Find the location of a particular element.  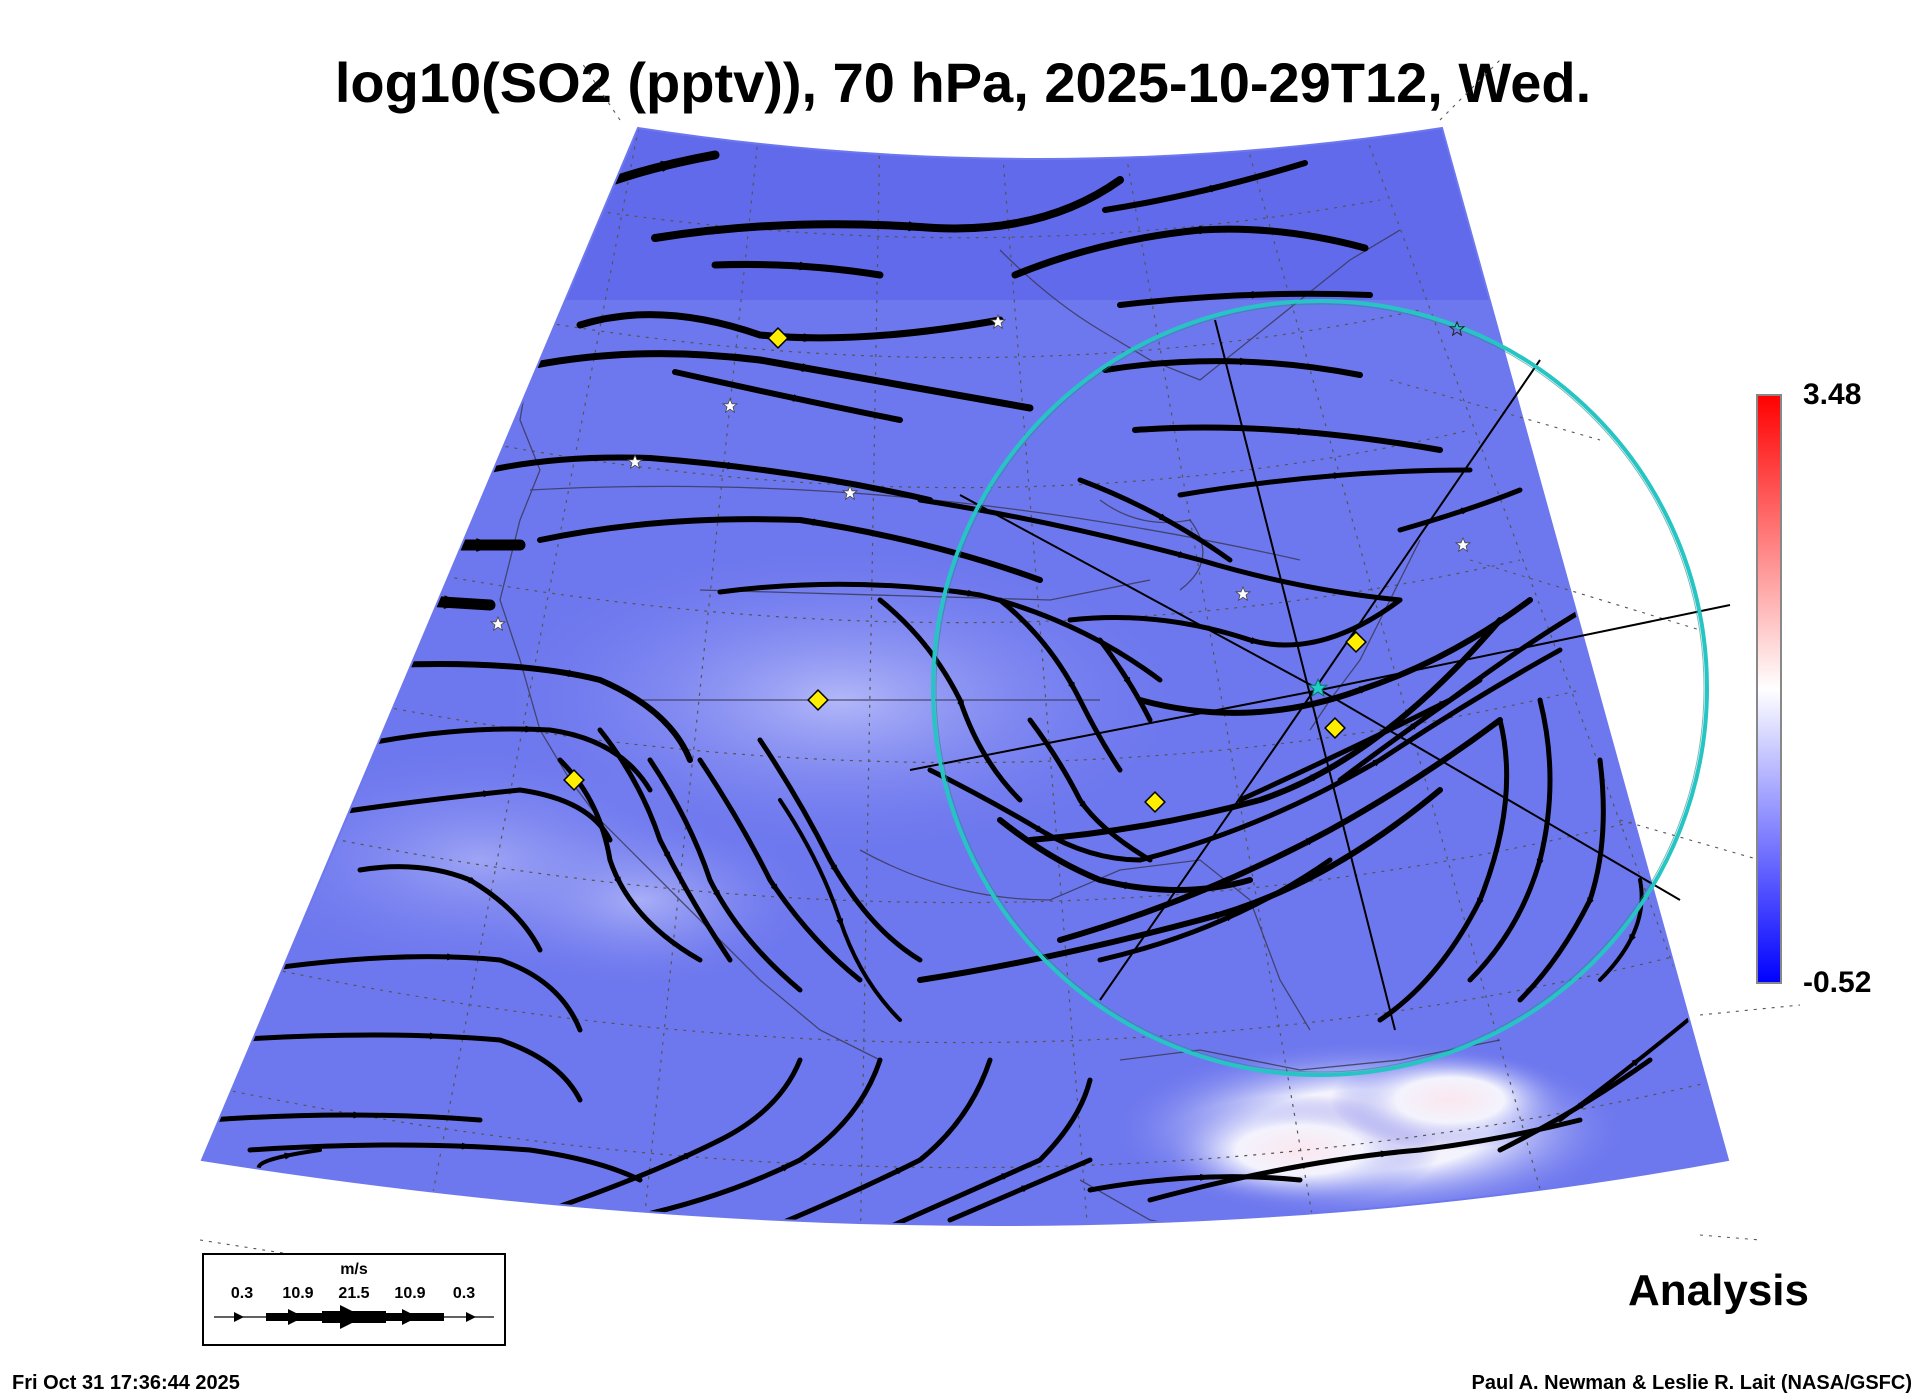

analysis-label: Analysis is located at coordinates (1718, 1290).